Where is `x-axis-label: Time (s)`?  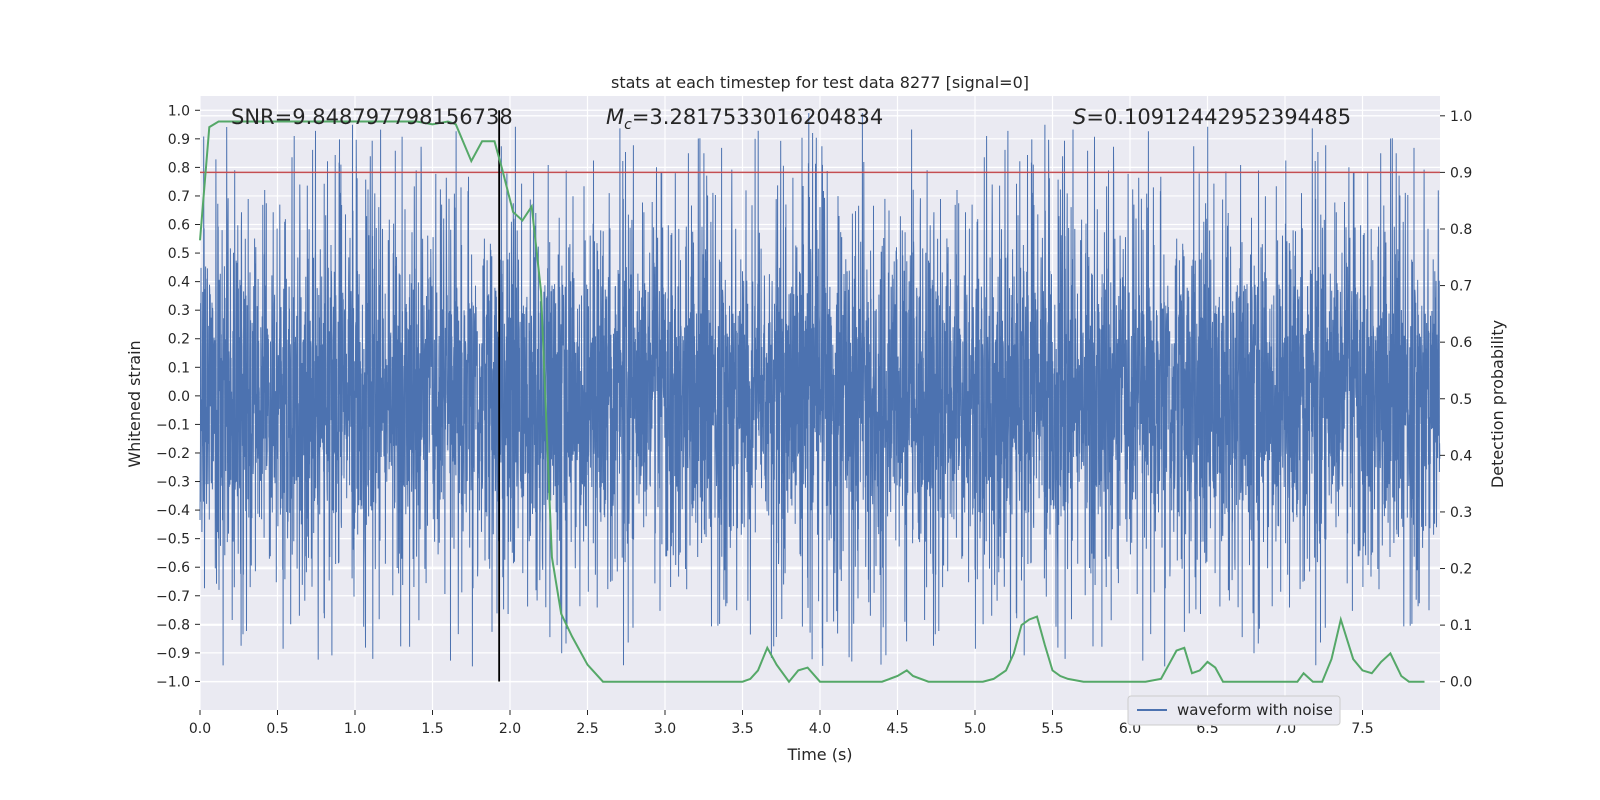
x-axis-label: Time (s) is located at coordinates (819, 754).